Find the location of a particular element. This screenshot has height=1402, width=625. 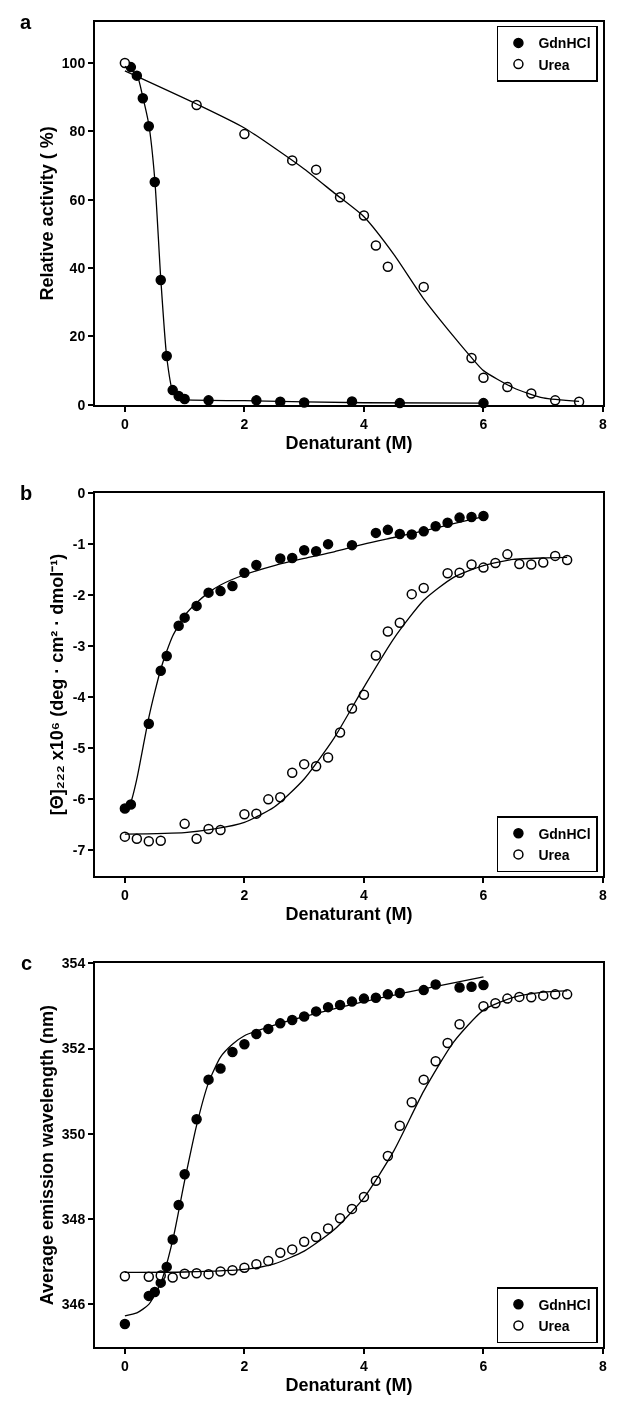

y-tick-label: -4 is located at coordinates (79, 697).